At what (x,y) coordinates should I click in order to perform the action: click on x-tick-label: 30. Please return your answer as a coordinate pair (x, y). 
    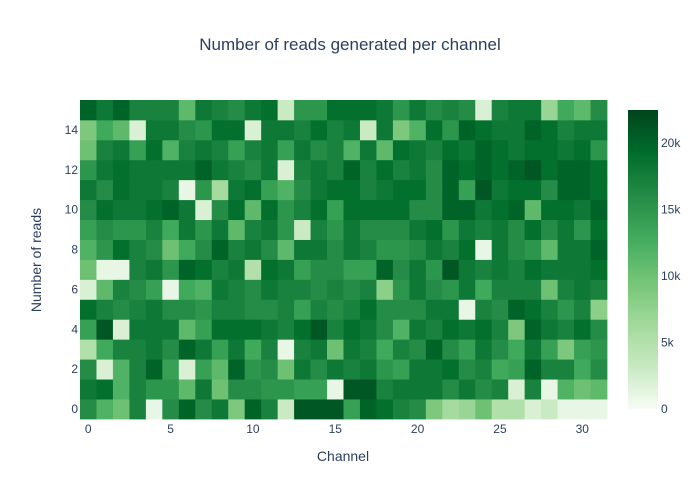
    Looking at the image, I should click on (583, 429).